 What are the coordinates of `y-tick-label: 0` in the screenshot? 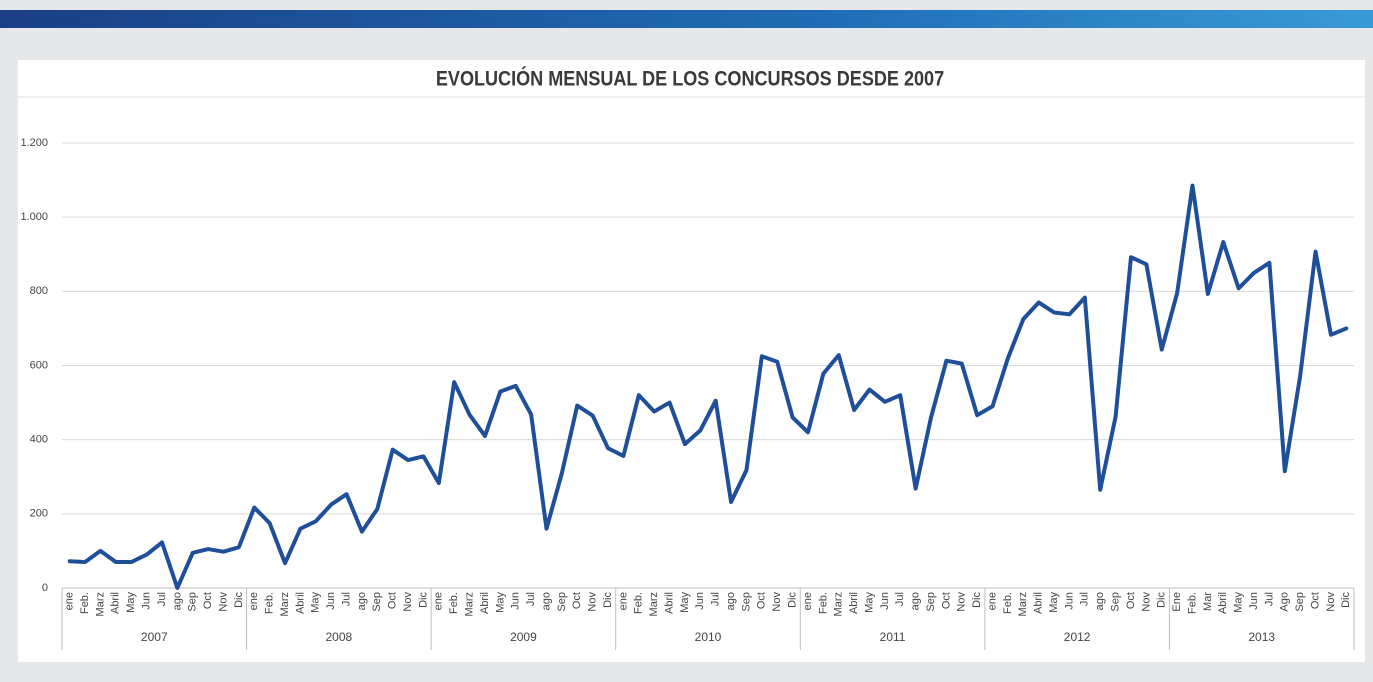 It's located at (45, 588).